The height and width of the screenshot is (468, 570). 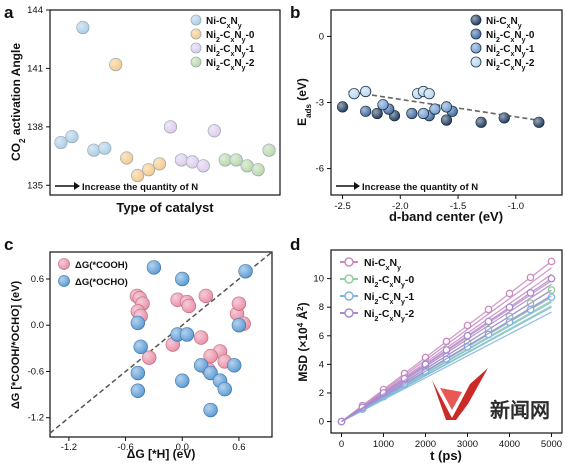 What do you see at coordinates (61, 142) in the screenshot?
I see `panel-a-point-0-0-shine` at bounding box center [61, 142].